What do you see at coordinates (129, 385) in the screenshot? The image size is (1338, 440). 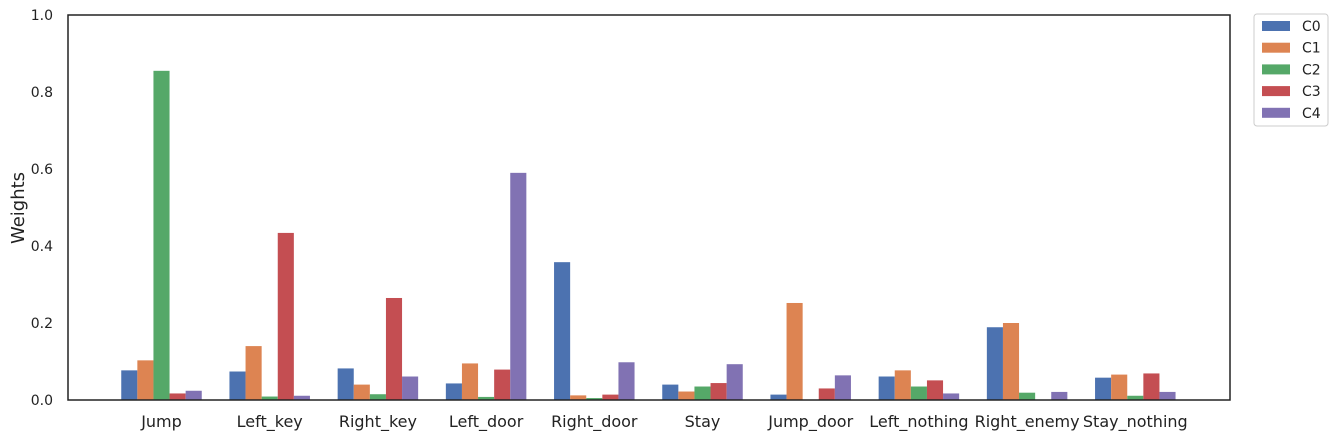 I see `bar-C0-Jump` at bounding box center [129, 385].